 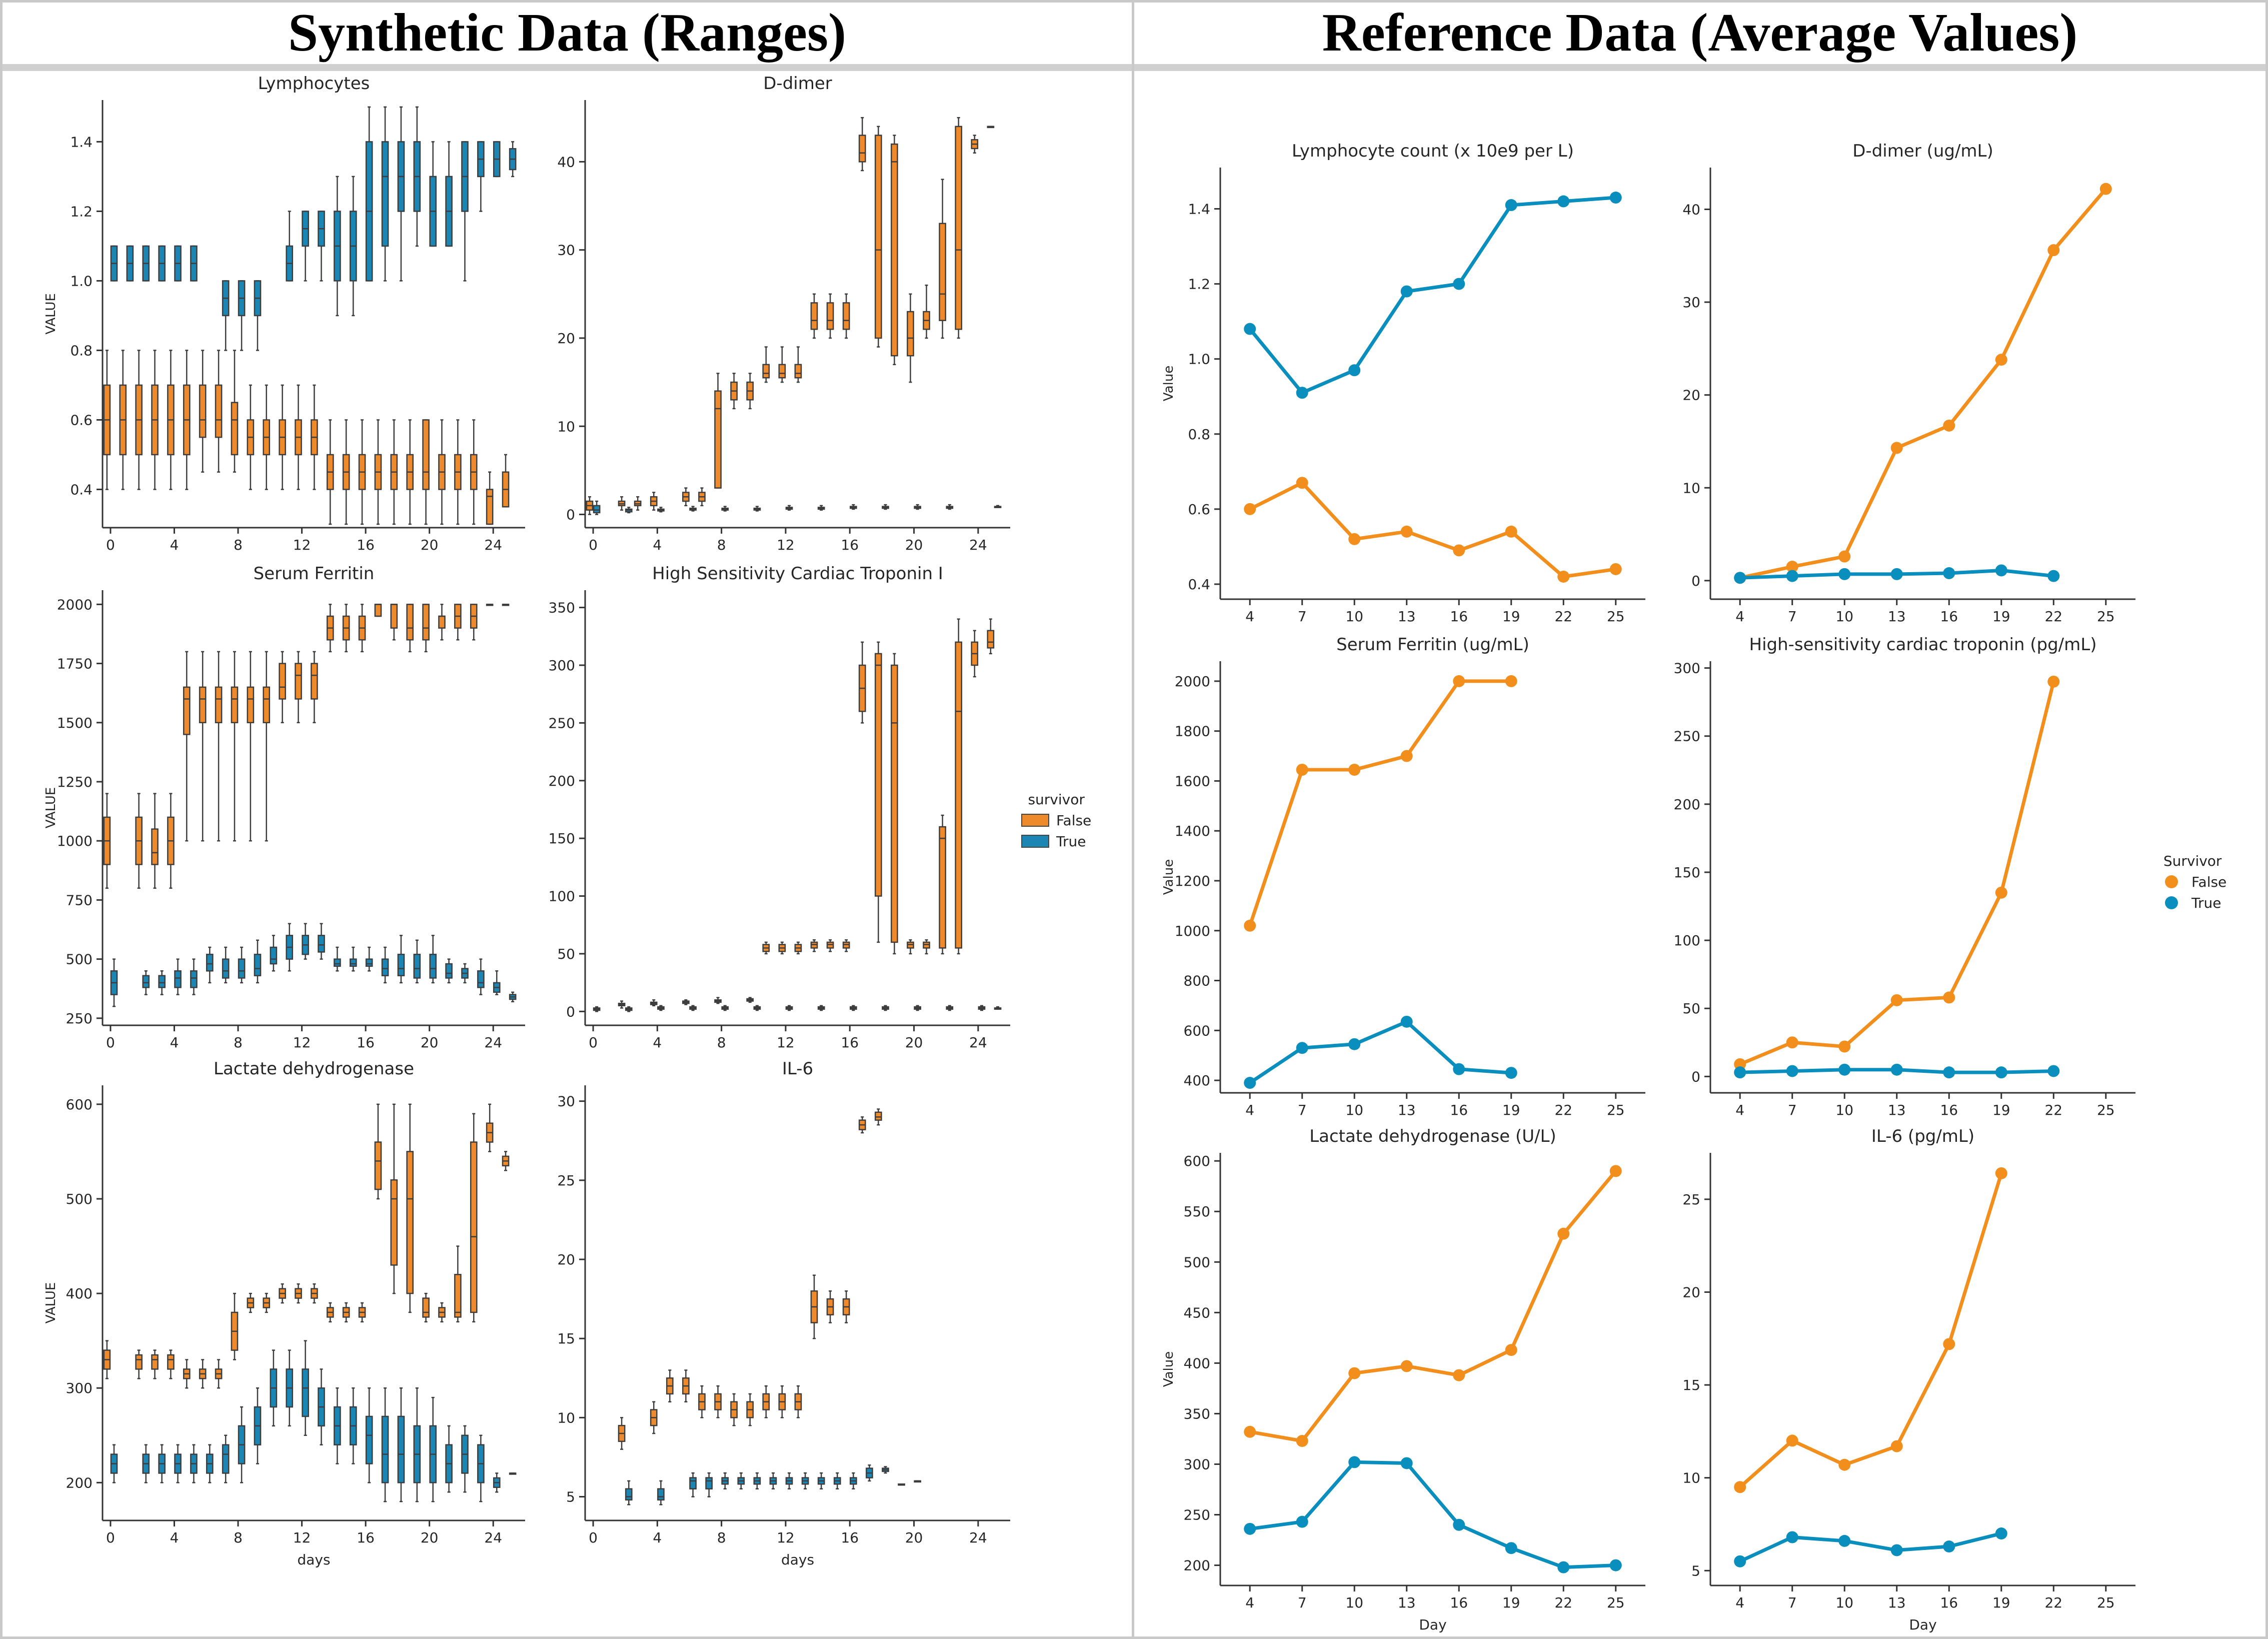 What do you see at coordinates (79, 959) in the screenshot?
I see `syn-ferritin-ytick-label: 500` at bounding box center [79, 959].